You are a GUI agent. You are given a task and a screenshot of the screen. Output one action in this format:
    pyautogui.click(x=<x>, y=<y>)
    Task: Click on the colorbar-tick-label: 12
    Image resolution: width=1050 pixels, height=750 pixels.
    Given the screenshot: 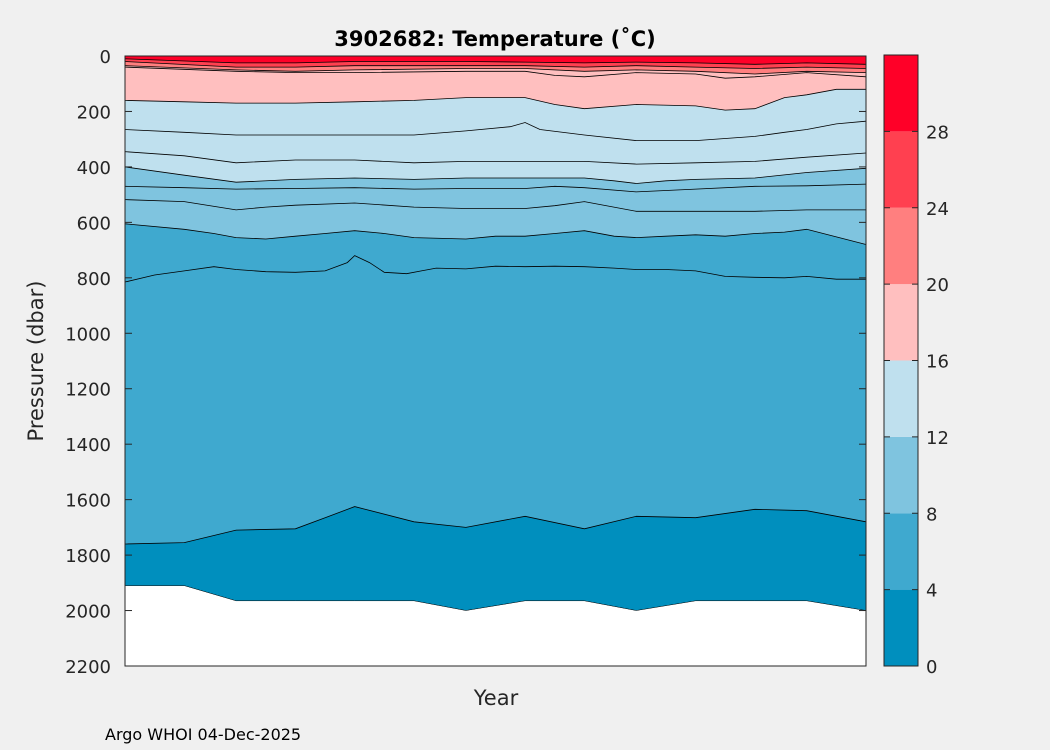 What is the action you would take?
    pyautogui.click(x=937, y=438)
    